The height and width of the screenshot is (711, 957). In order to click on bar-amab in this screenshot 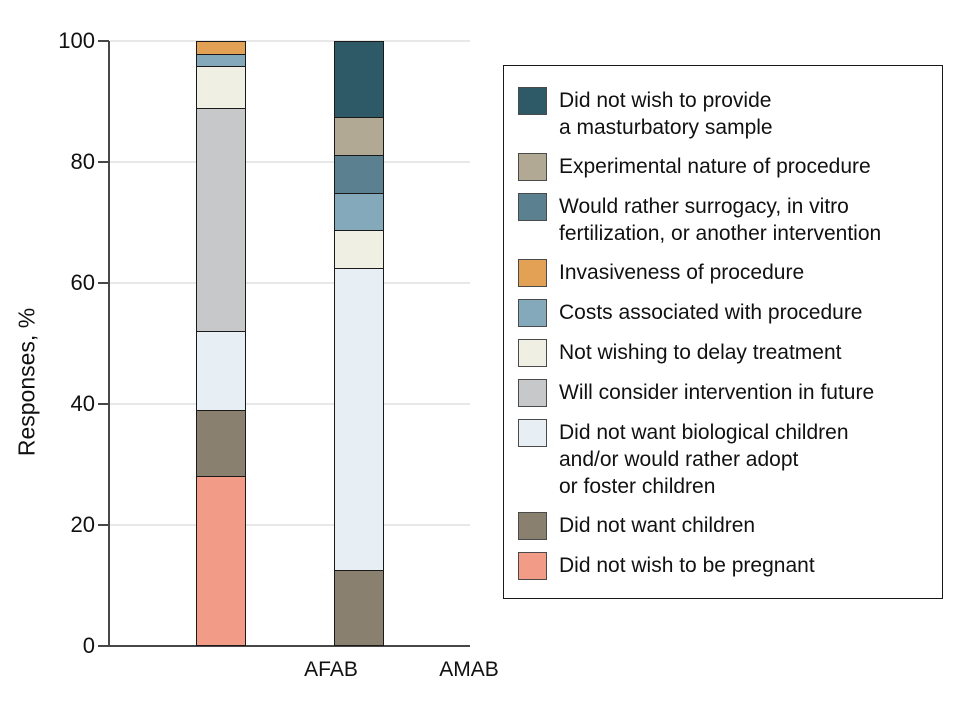, I will do `click(359, 343)`.